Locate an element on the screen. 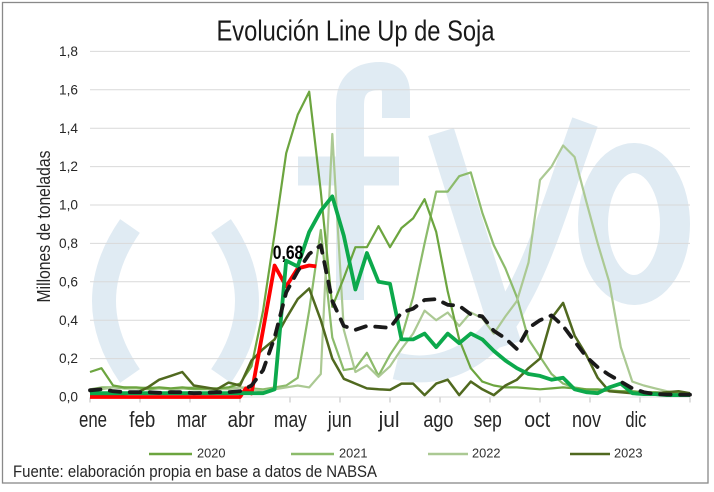  svg-text: oct is located at coordinates (537, 419).